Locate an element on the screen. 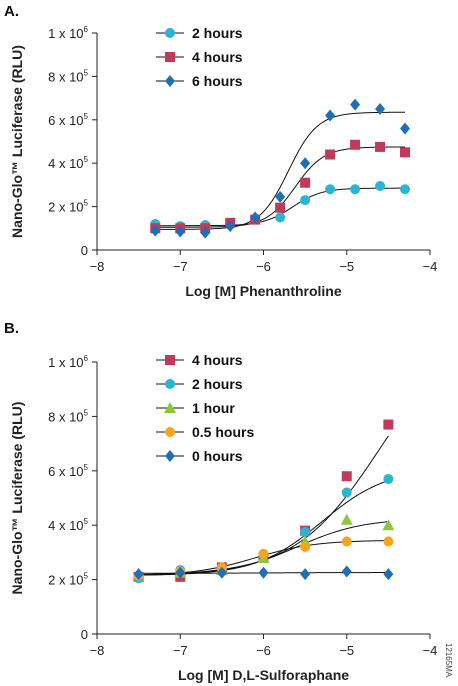 The height and width of the screenshot is (686, 458). panel-label: B. is located at coordinates (11, 328).